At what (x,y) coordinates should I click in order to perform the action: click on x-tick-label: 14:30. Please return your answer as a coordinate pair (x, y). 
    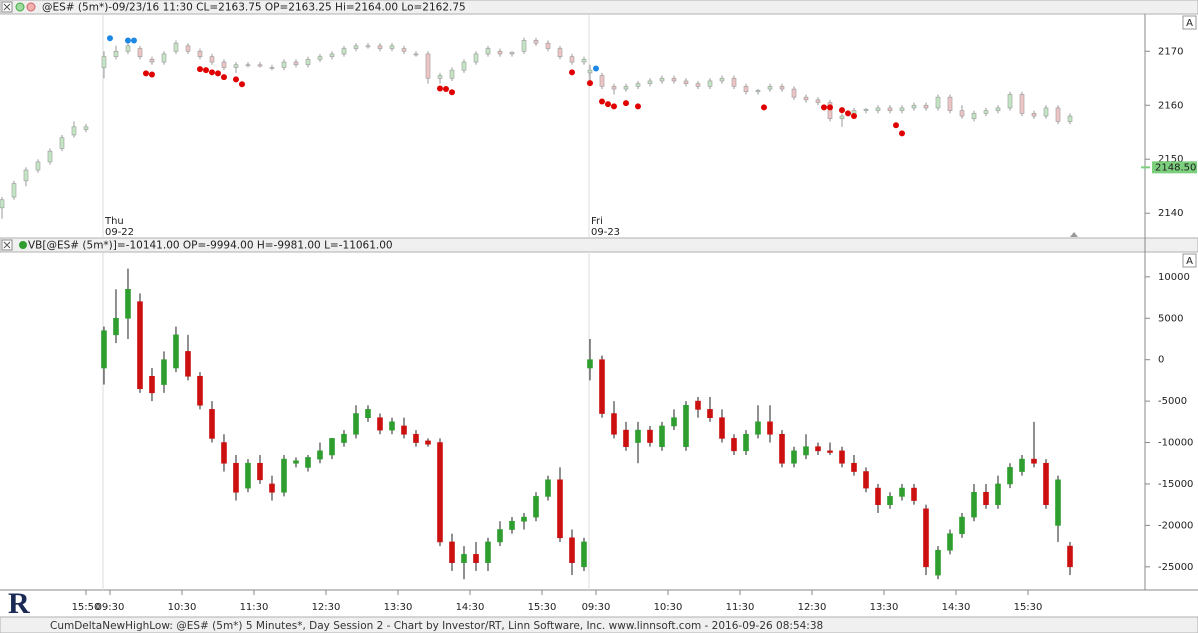
    Looking at the image, I should click on (470, 607).